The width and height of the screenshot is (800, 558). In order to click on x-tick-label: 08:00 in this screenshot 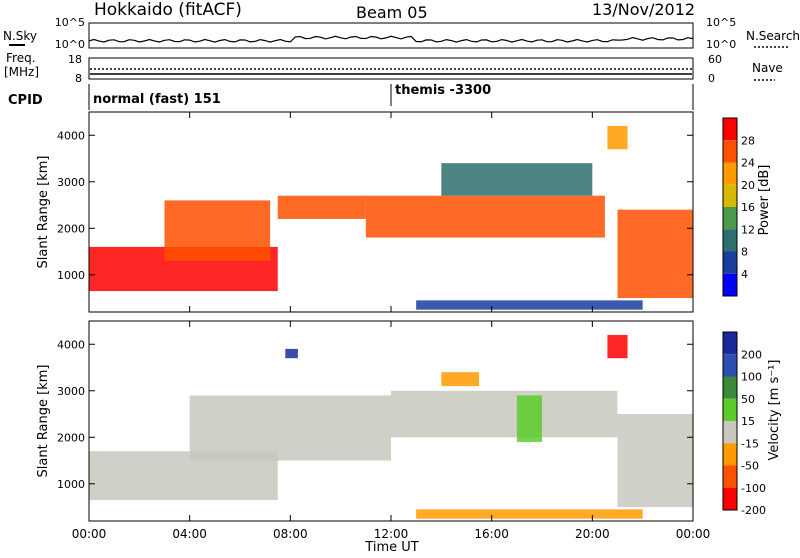, I will do `click(290, 534)`.